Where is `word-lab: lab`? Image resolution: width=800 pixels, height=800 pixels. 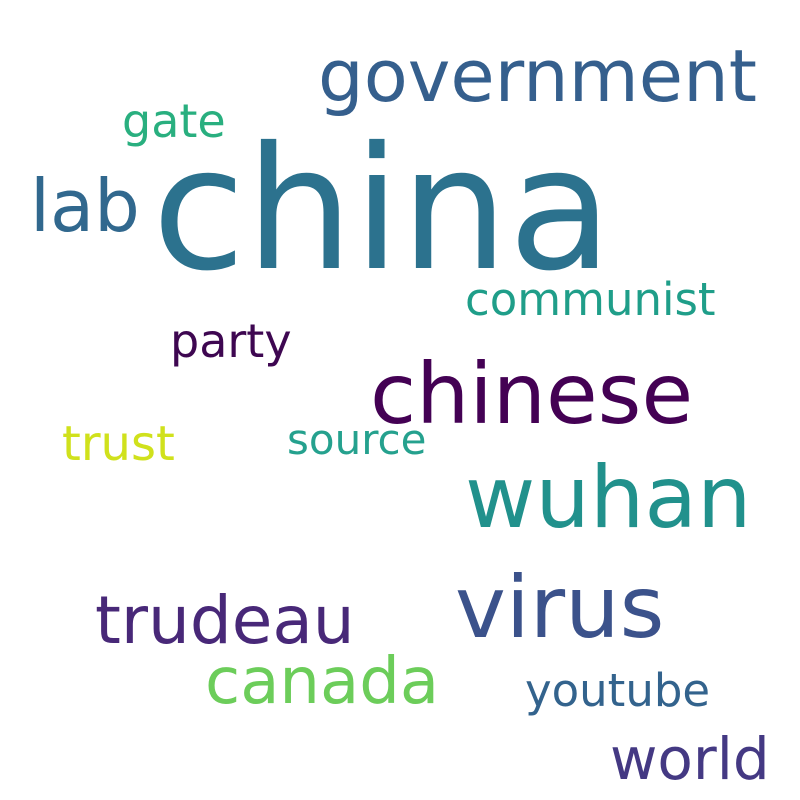 word-lab: lab is located at coordinates (85, 206).